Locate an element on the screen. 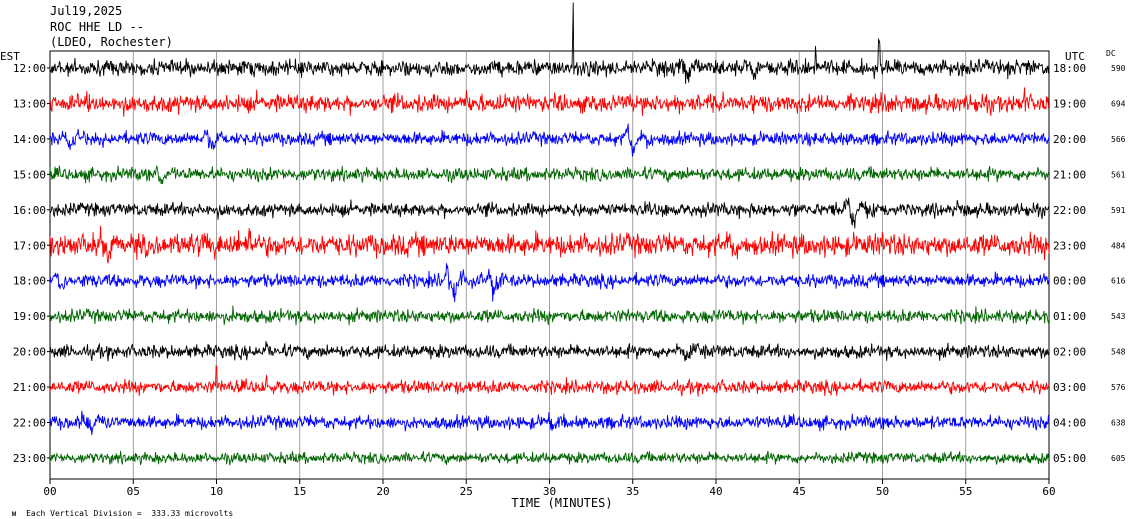 This screenshot has width=1130, height=519. dc-label: DC is located at coordinates (1111, 53).